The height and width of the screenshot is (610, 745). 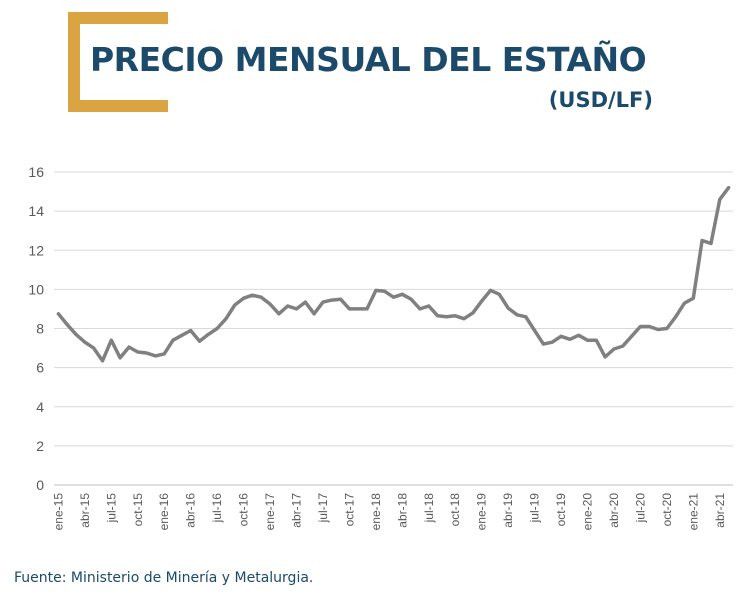 I want to click on x-tick-label: ene-18, so click(x=376, y=512).